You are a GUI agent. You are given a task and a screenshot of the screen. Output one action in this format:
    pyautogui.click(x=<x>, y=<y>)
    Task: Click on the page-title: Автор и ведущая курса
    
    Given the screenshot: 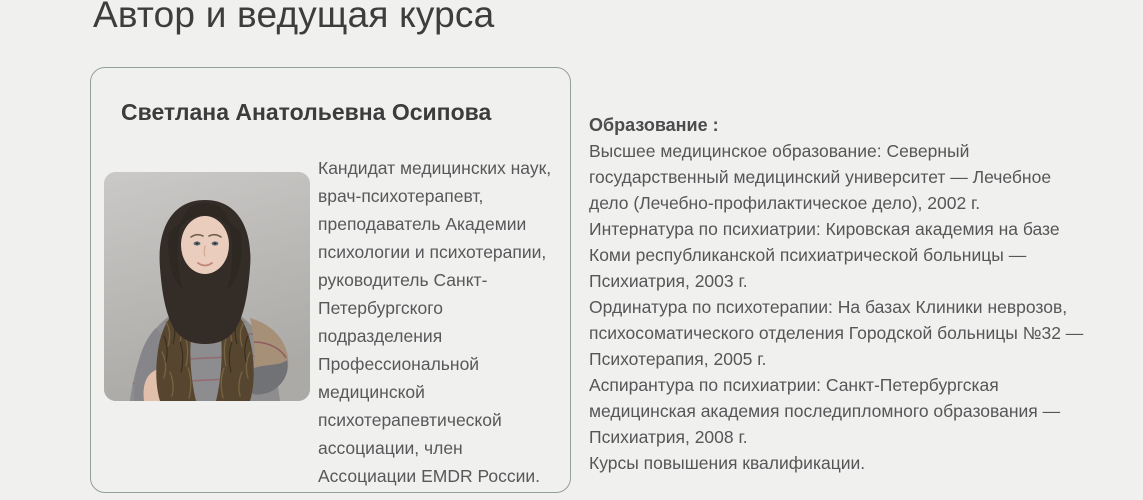 What is the action you would take?
    pyautogui.click(x=294, y=17)
    